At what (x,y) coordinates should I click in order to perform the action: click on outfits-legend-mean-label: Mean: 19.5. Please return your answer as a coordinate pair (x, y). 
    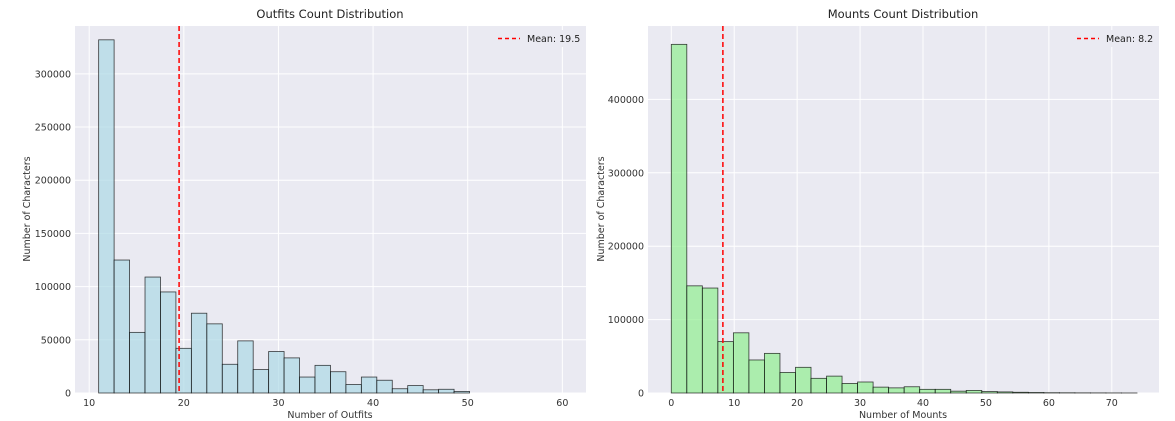
    Looking at the image, I should click on (553, 39).